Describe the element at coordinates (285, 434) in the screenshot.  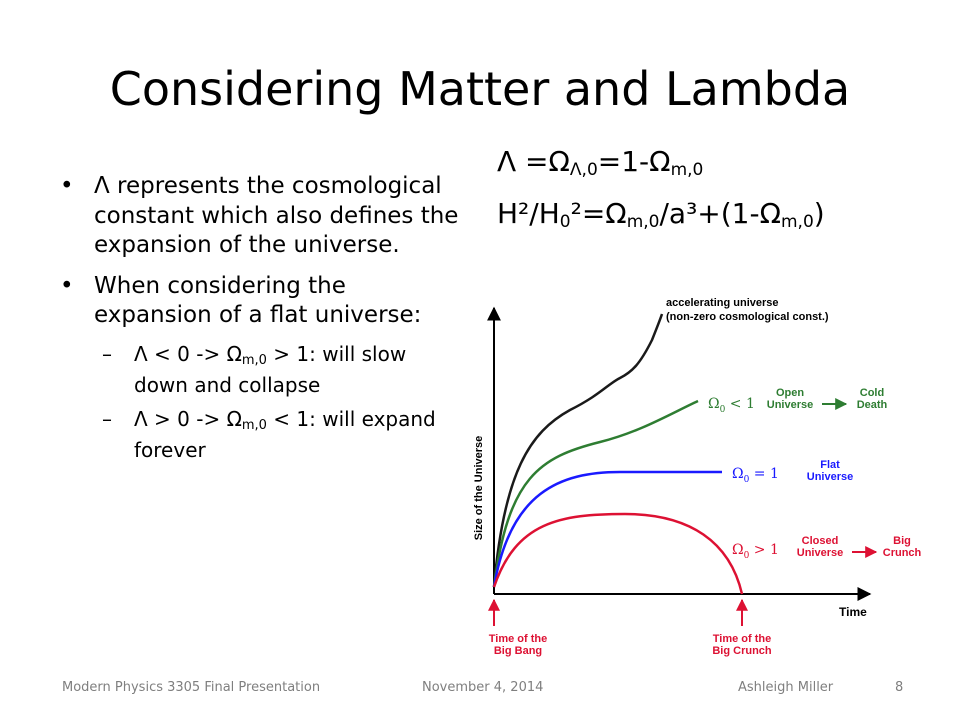
I see `sub-bullet-text: Λ > 0 -> Ωm,0 < 1: will expand forever` at that location.